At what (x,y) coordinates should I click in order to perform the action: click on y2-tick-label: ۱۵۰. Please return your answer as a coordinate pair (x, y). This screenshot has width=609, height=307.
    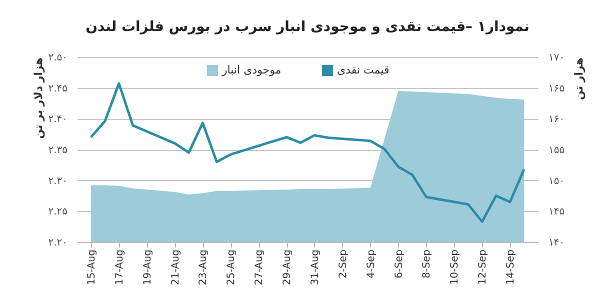
    Looking at the image, I should click on (556, 181).